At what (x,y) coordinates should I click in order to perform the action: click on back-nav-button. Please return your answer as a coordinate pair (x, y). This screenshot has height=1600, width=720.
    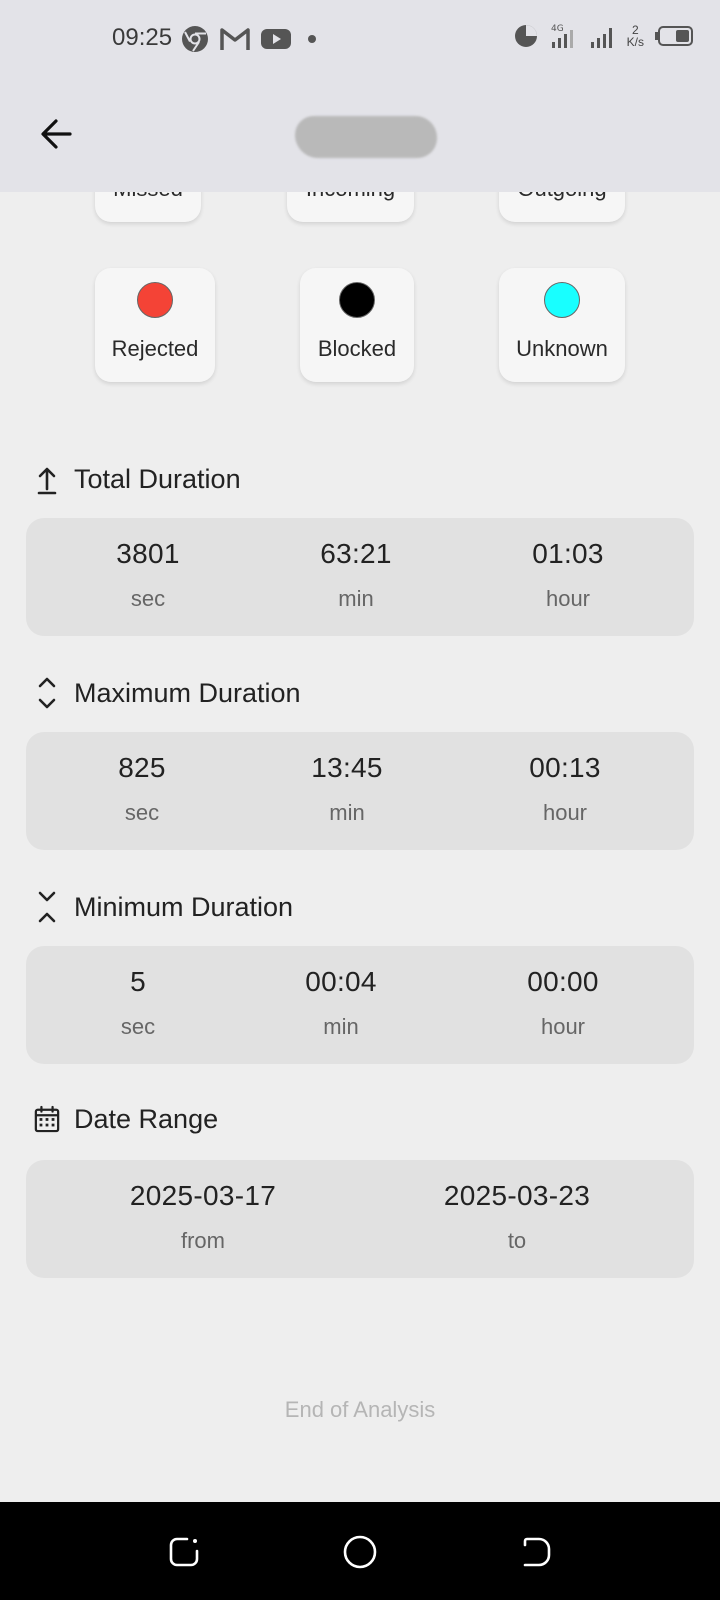
    Looking at the image, I should click on (536, 1552).